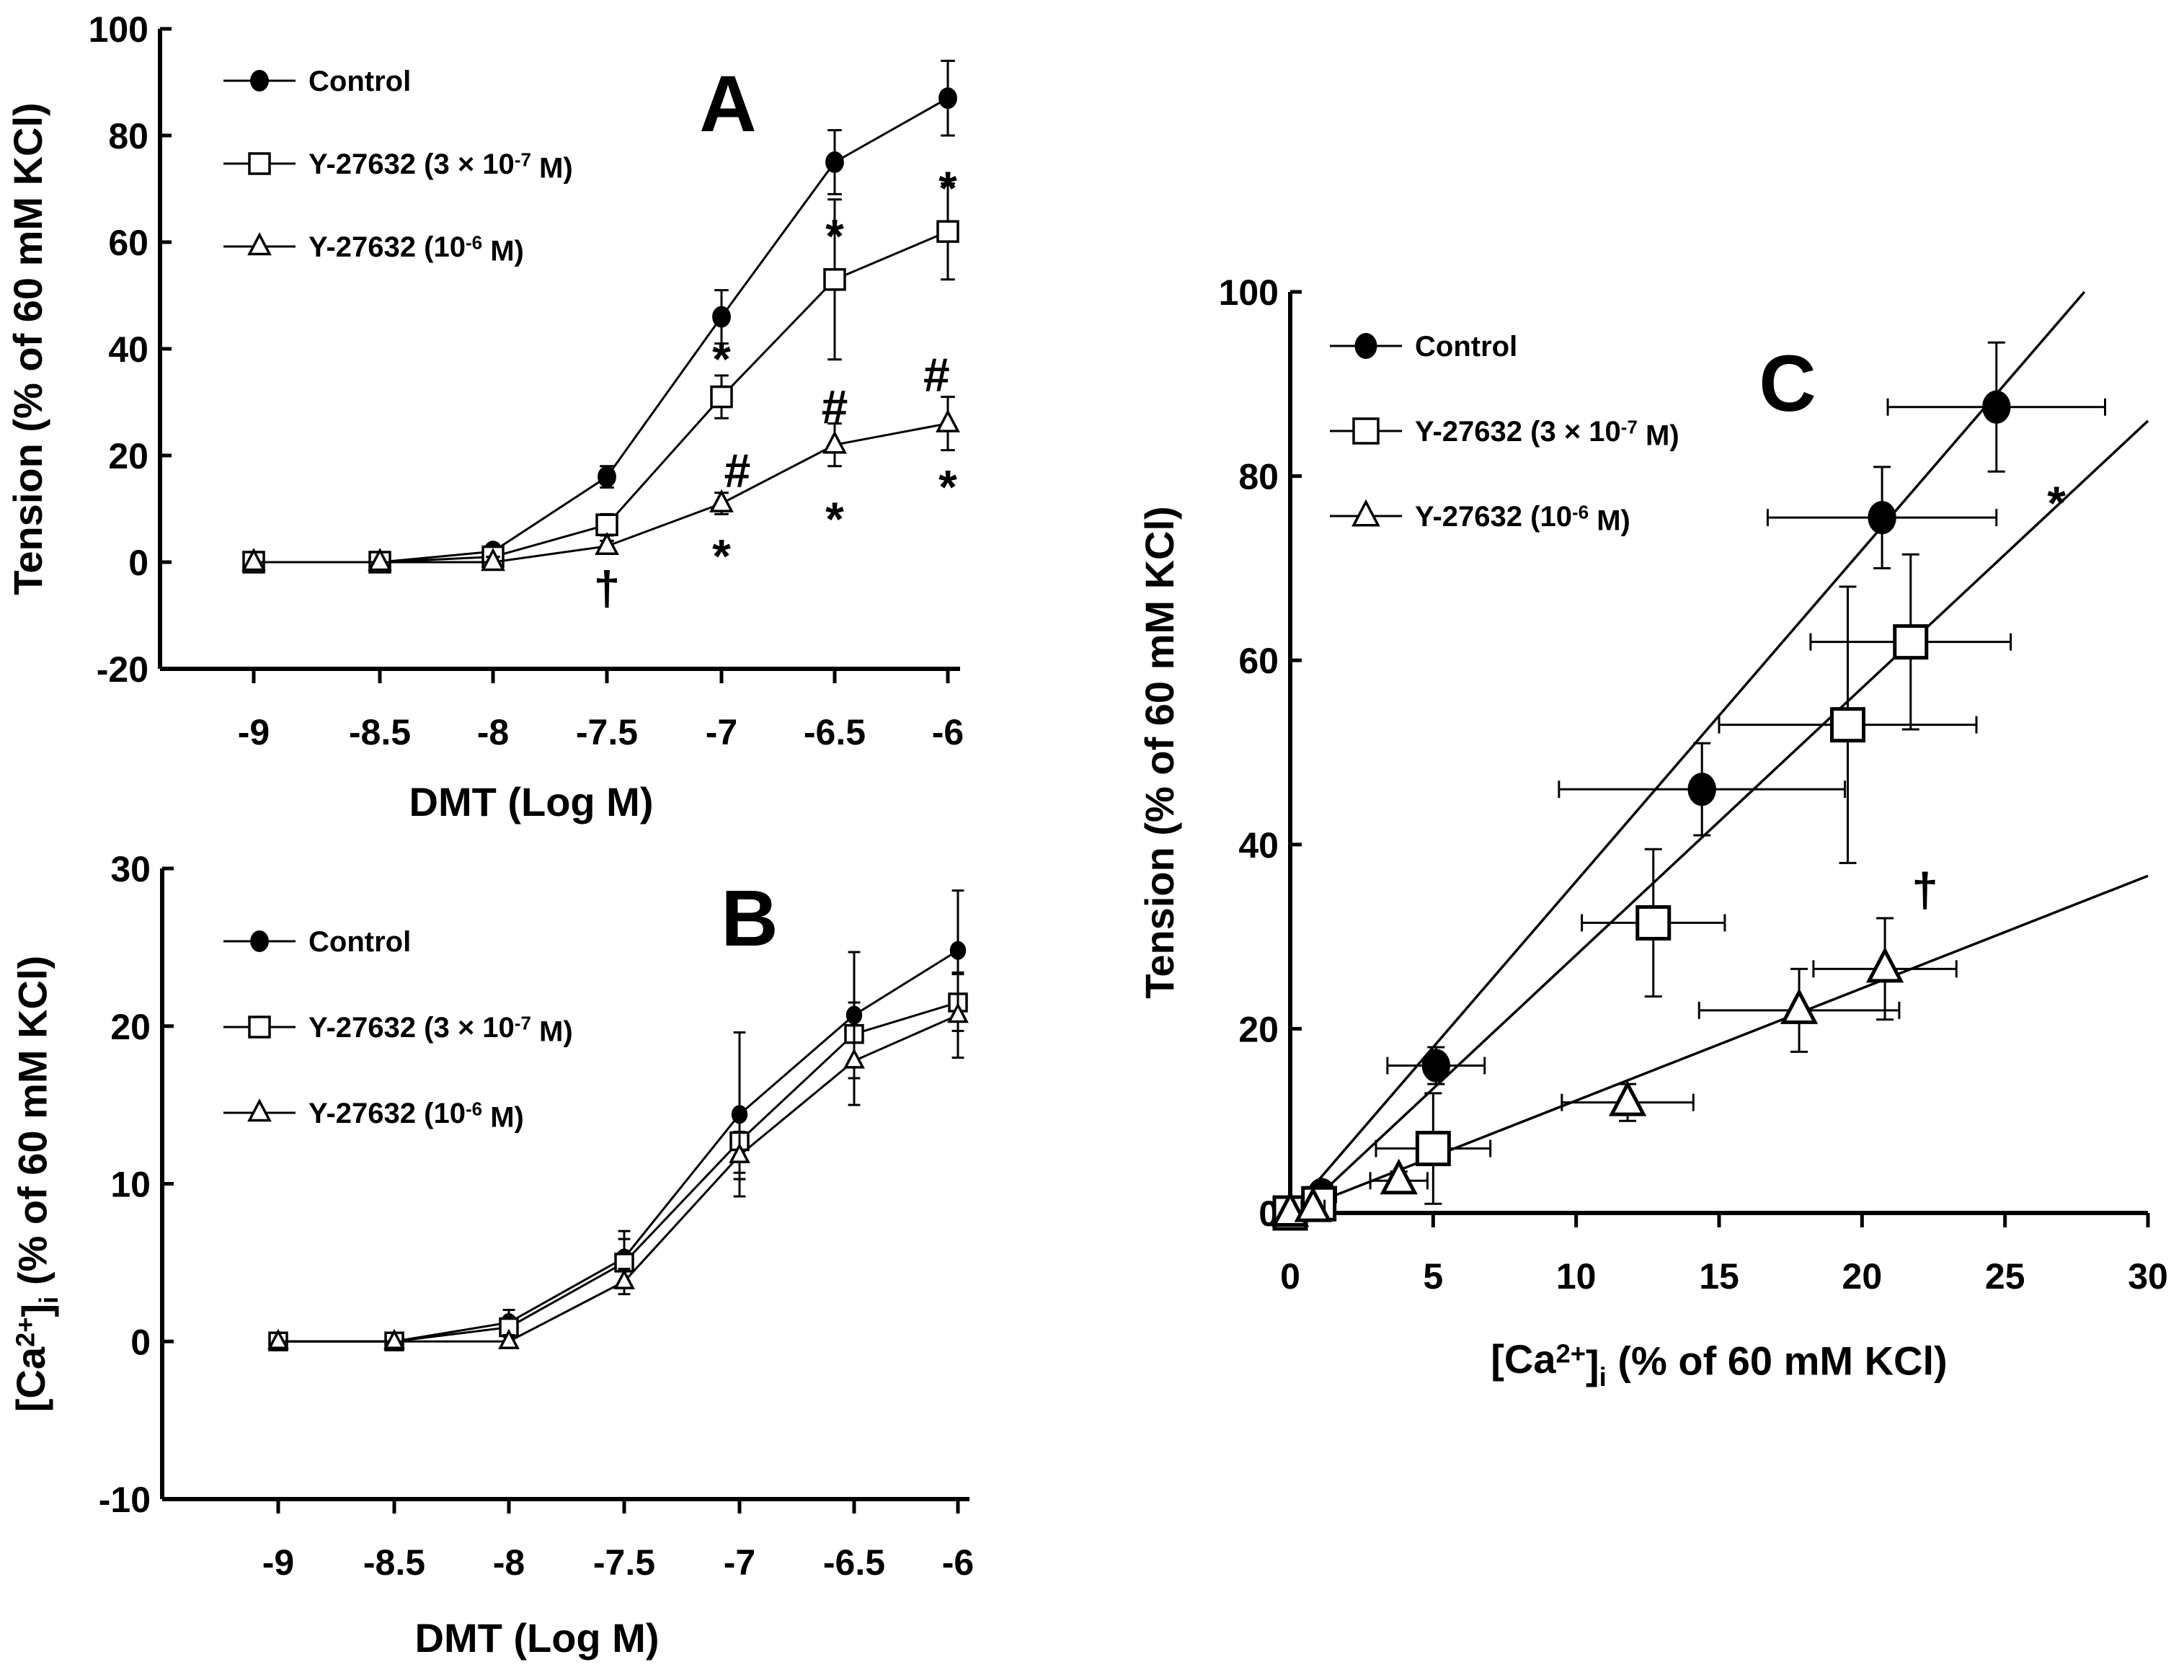 Image resolution: width=2184 pixels, height=1680 pixels. Describe the element at coordinates (493, 732) in the screenshot. I see `x-tick-label: -8` at that location.